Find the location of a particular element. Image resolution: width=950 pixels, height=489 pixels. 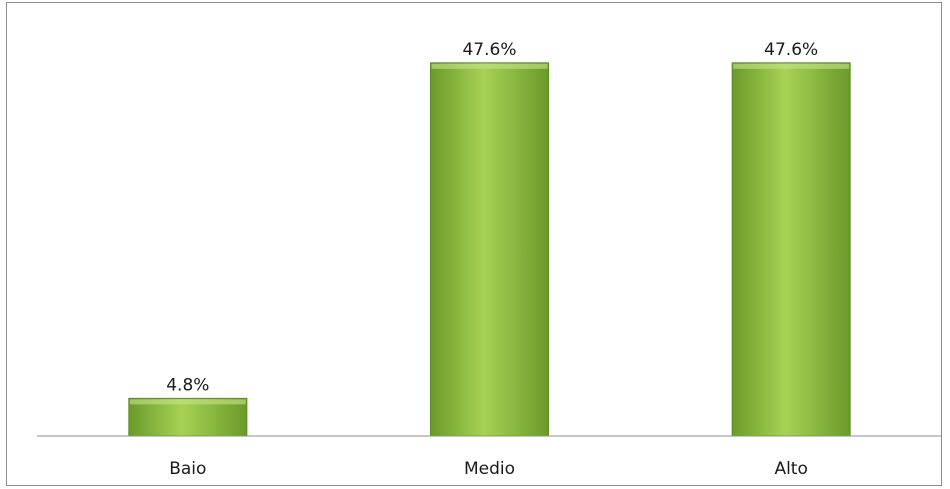

bar-baio is located at coordinates (188, 417).